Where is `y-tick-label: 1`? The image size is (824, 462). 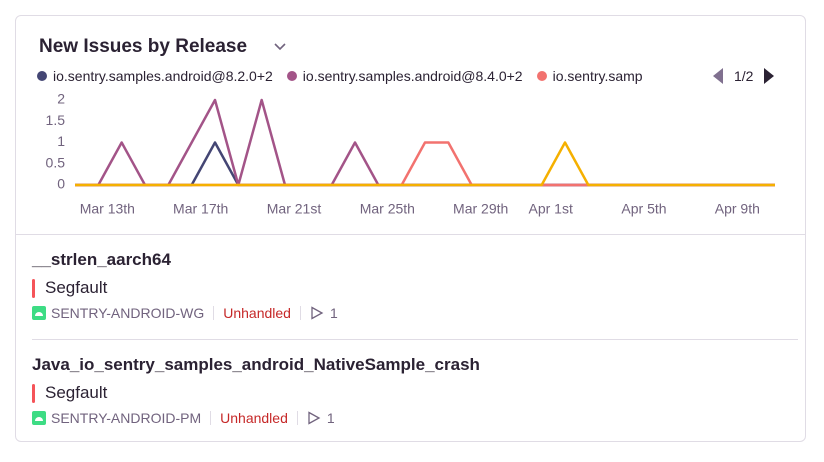
y-tick-label: 1 is located at coordinates (61, 141).